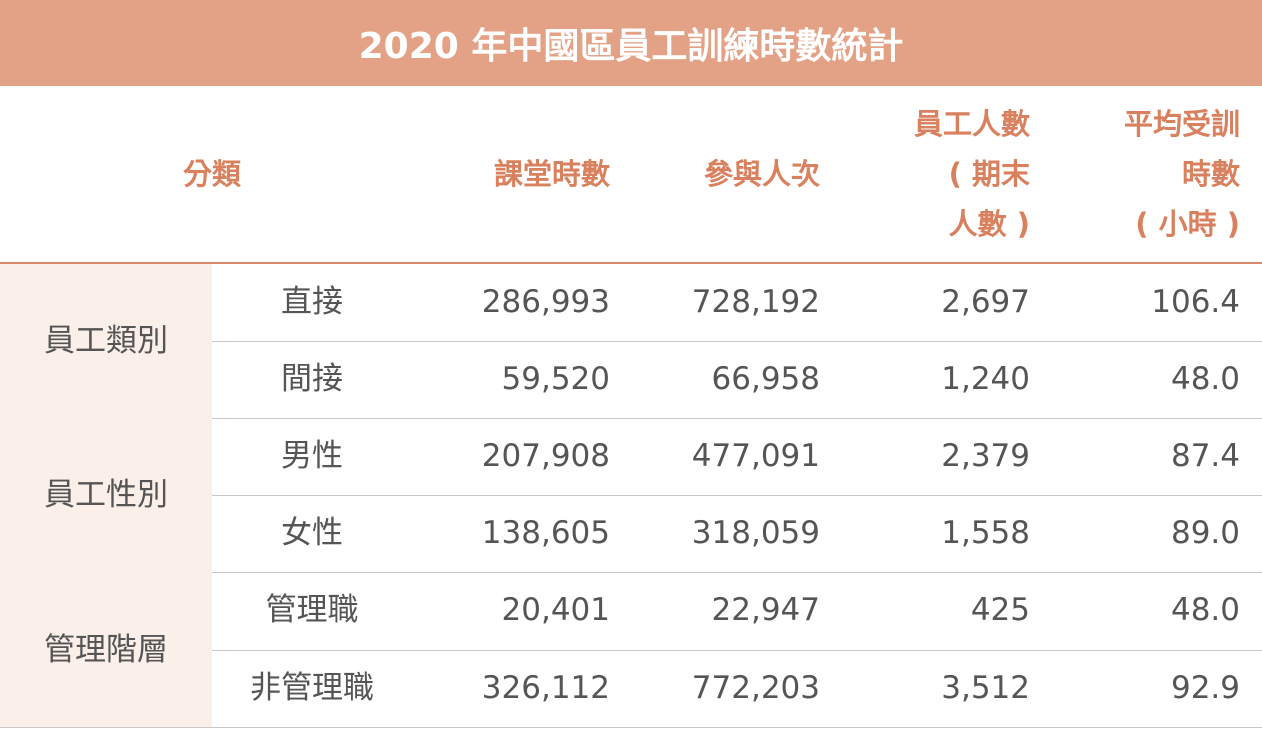 The height and width of the screenshot is (730, 1262). I want to click on header-line: ( 期末, so click(989, 174).